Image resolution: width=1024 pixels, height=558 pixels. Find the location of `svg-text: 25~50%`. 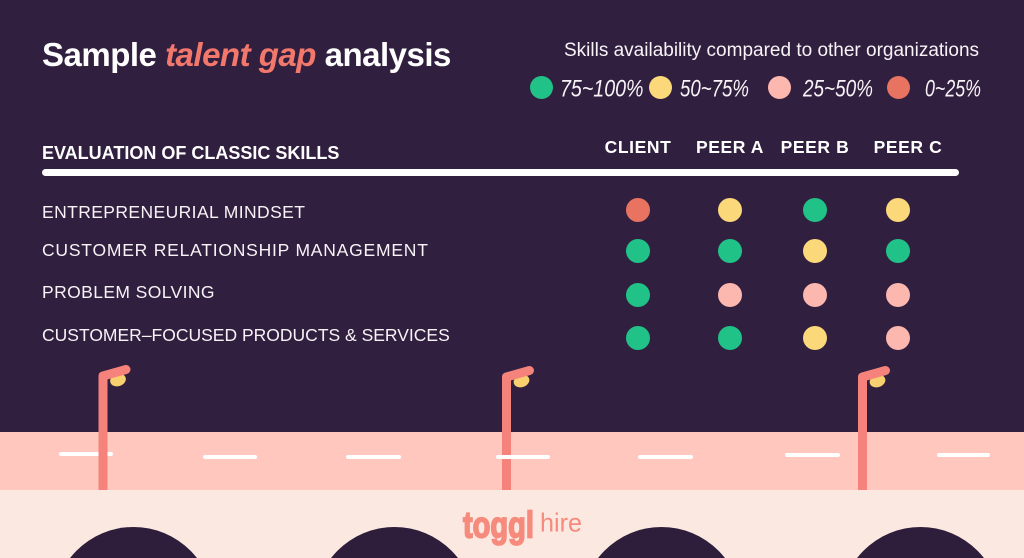

svg-text: 25~50% is located at coordinates (837, 89).